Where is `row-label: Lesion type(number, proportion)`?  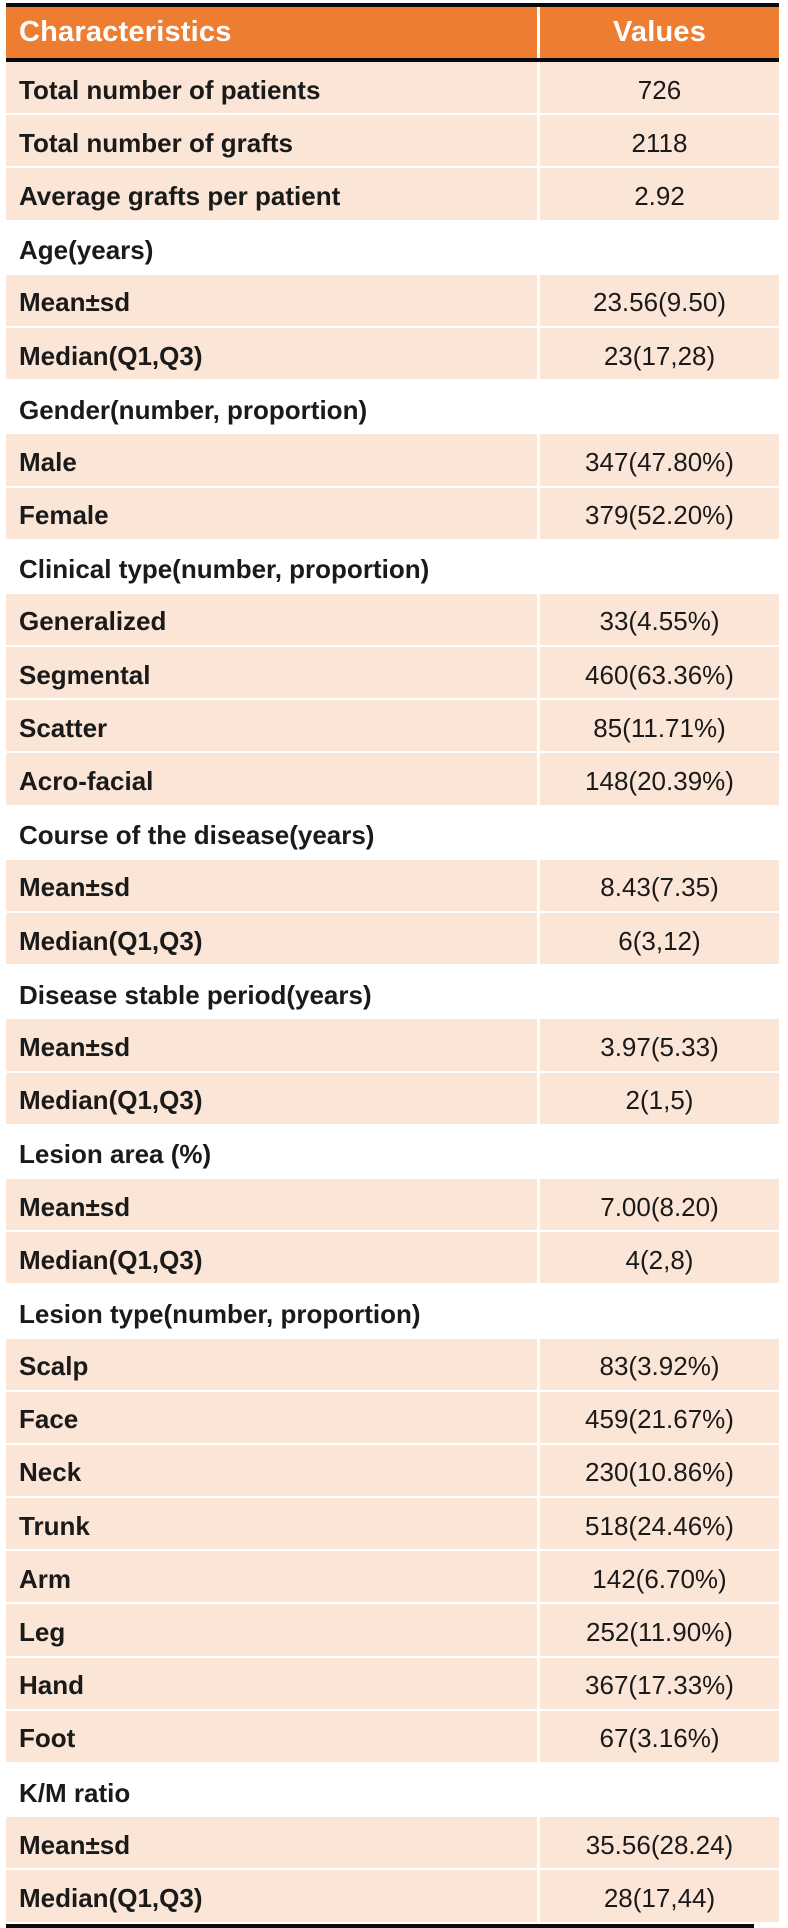
row-label: Lesion type(number, proportion) is located at coordinates (220, 1313).